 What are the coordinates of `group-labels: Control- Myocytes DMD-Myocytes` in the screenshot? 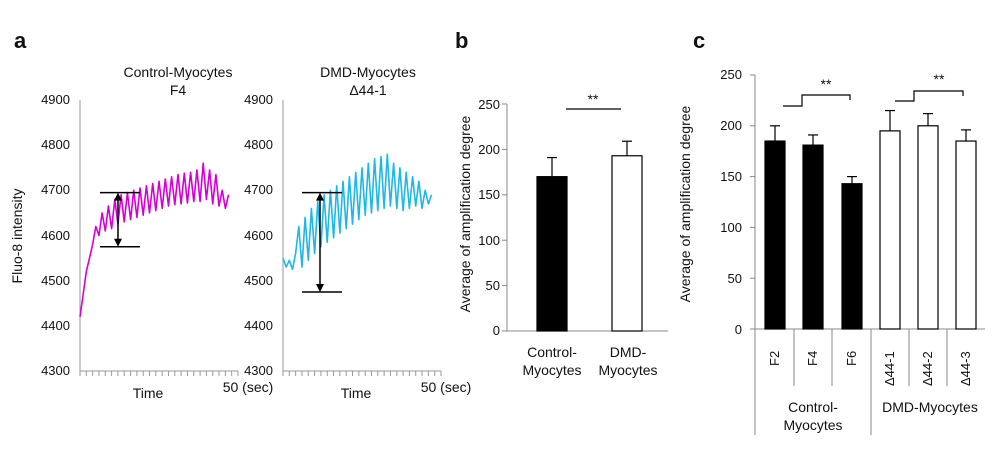 It's located at (880, 416).